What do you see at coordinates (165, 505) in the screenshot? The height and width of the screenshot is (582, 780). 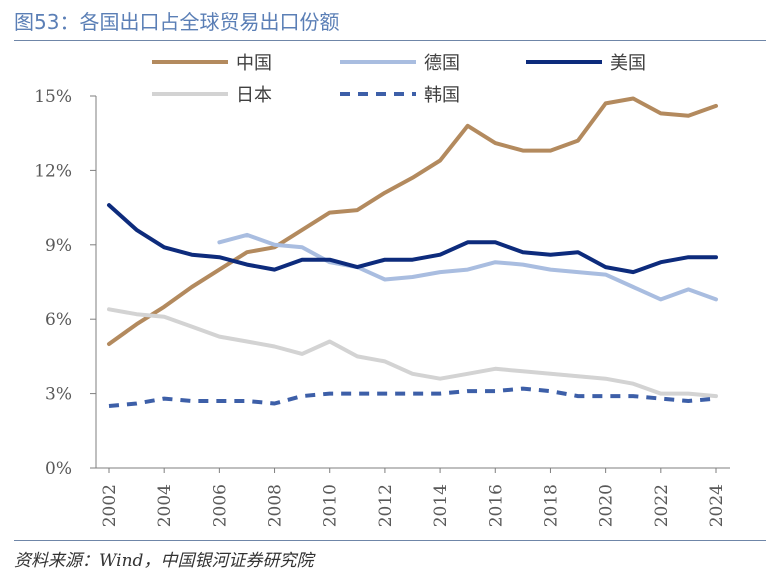 I see `x-tick-label: 2004` at bounding box center [165, 505].